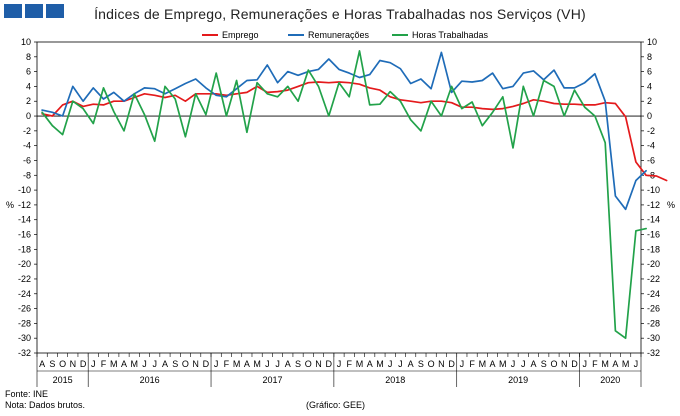  I want to click on y-tick-label-right: -20, so click(653, 264).